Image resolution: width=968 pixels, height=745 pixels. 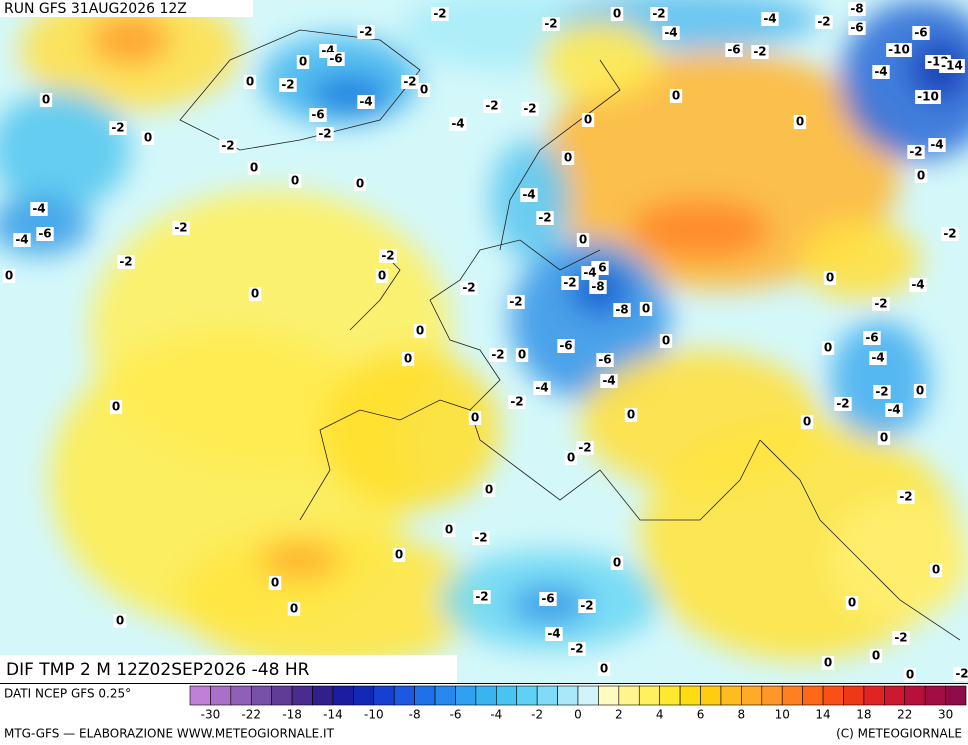 What do you see at coordinates (701, 715) in the screenshot?
I see `colorbar-label: 6` at bounding box center [701, 715].